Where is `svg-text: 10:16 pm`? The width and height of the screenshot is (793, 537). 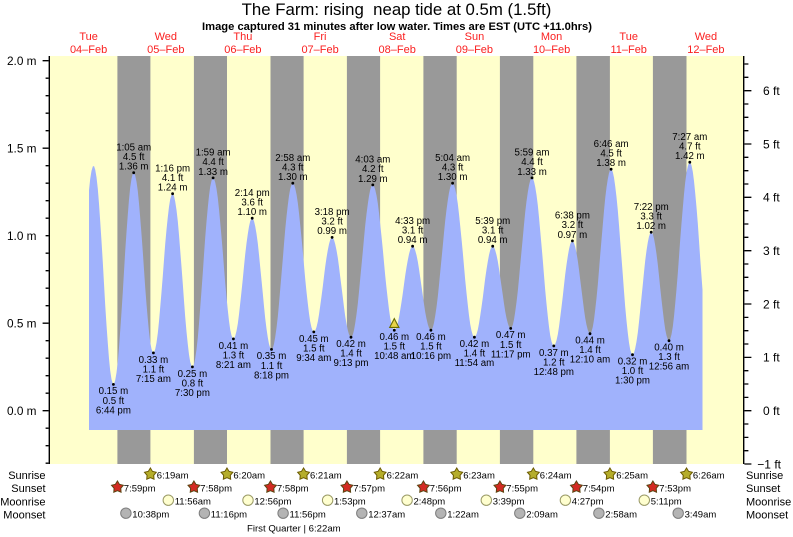
svg-text: 10:16 pm is located at coordinates (431, 356).